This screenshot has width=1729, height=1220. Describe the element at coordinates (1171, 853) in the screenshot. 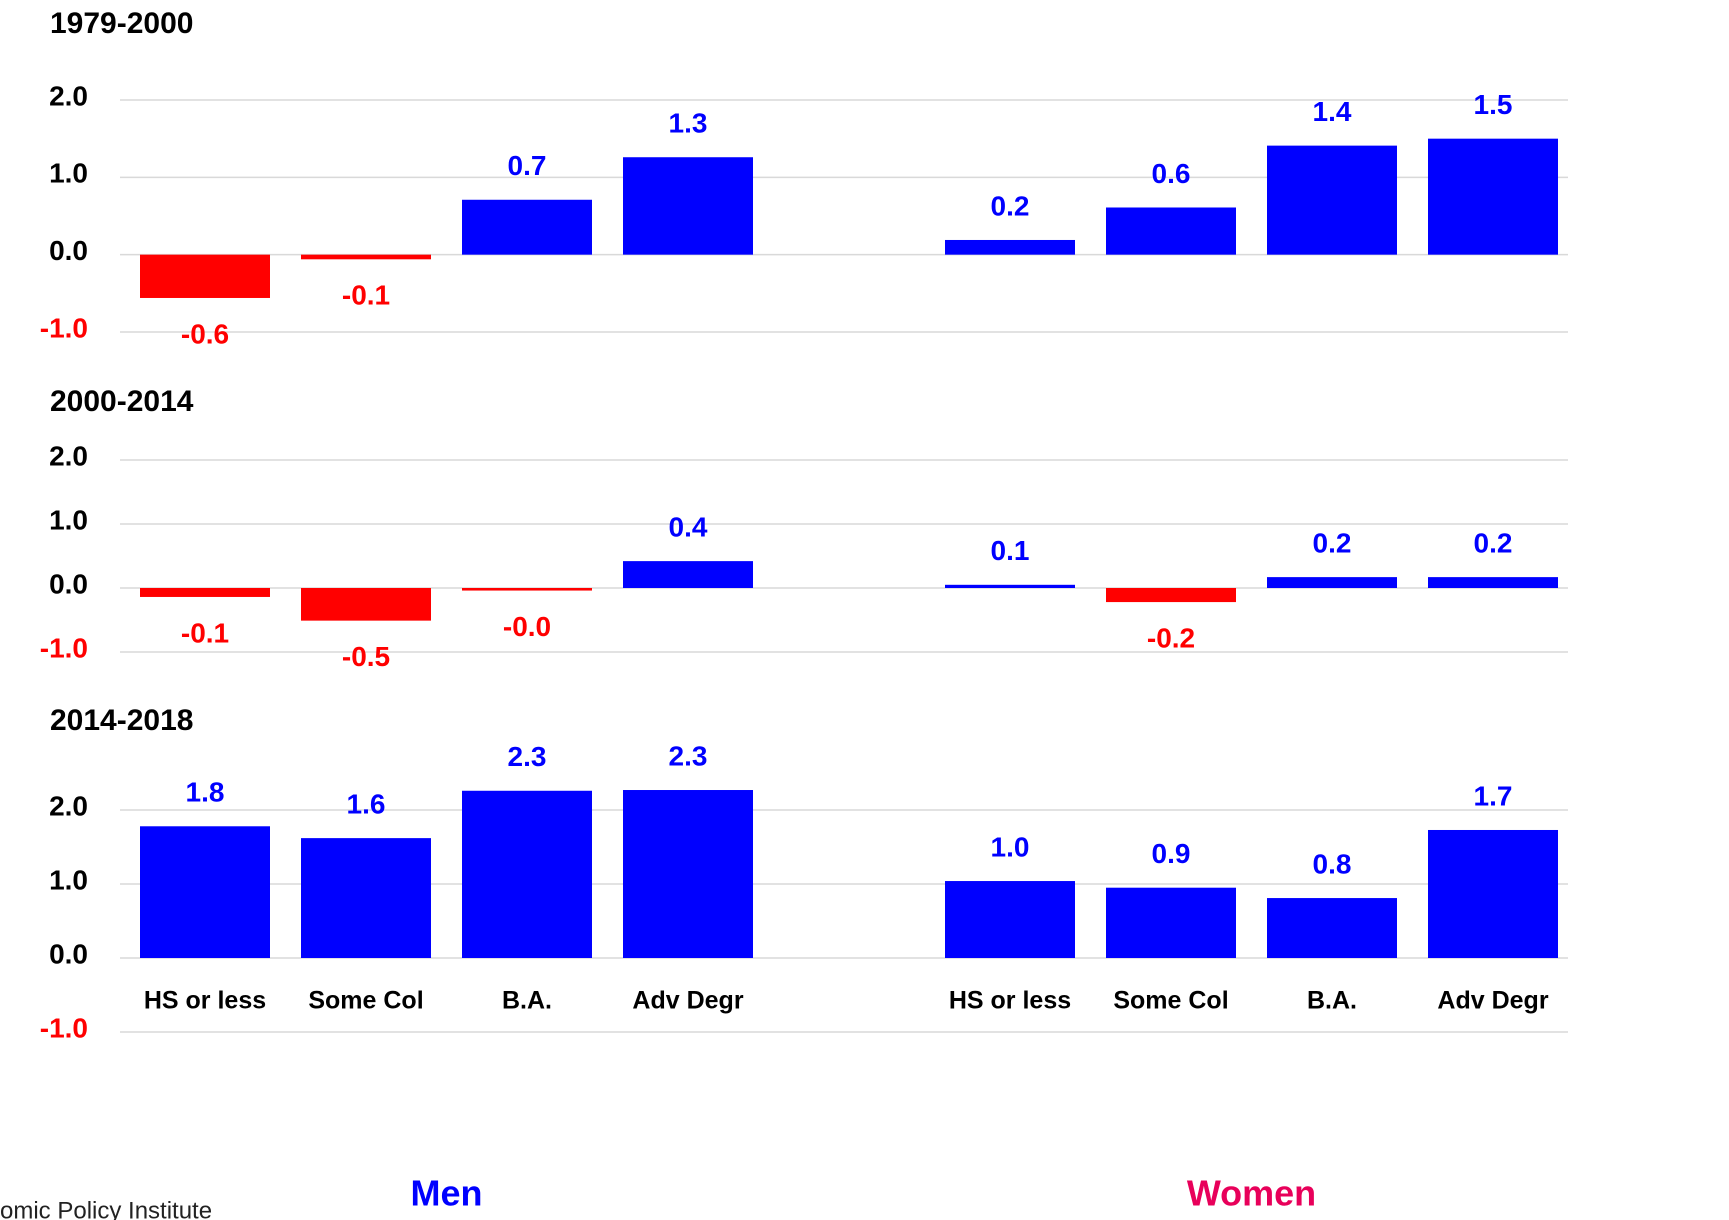

I see `value-label: 0.9` at that location.